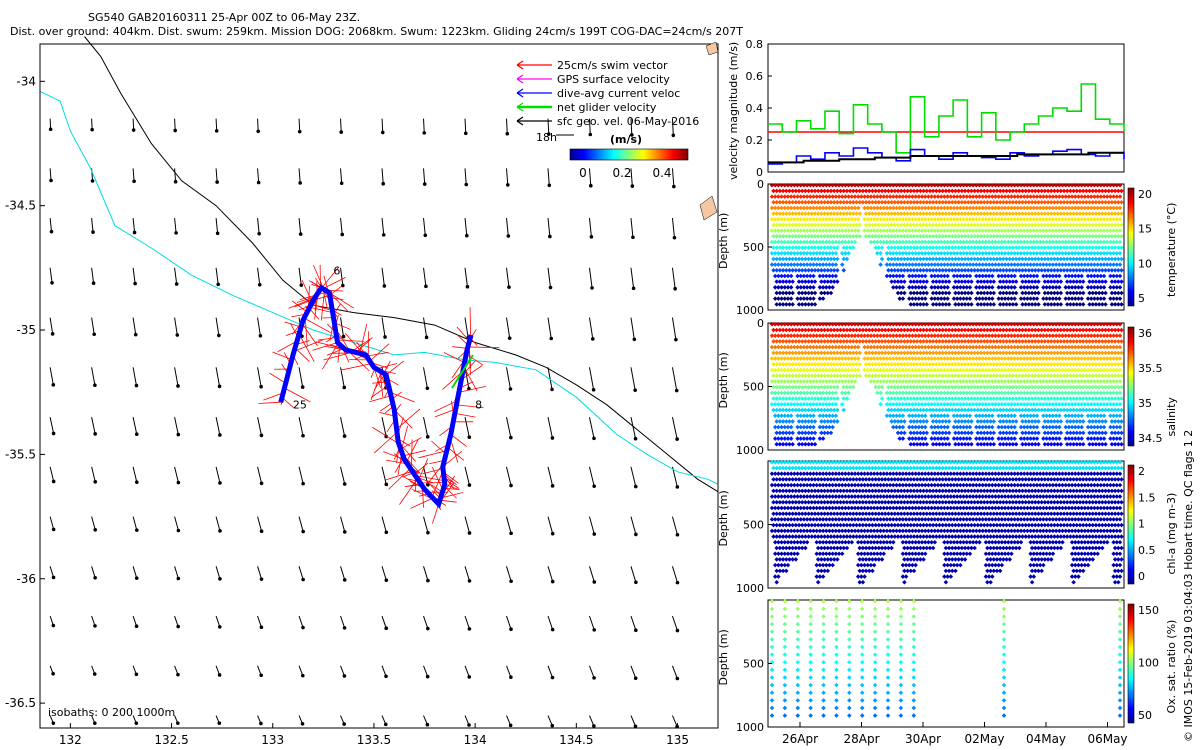 The width and height of the screenshot is (1200, 750). I want to click on scale-label: 18h, so click(546, 137).